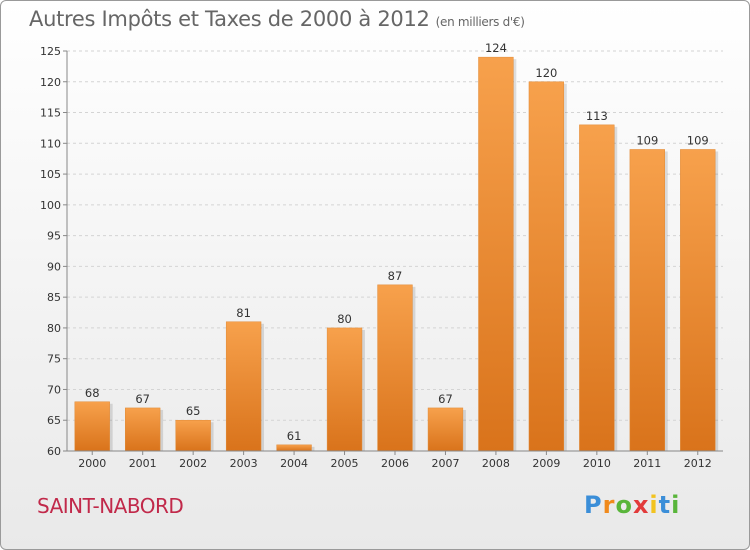 The image size is (750, 550). What do you see at coordinates (609, 505) in the screenshot?
I see `logo-letter: r` at bounding box center [609, 505].